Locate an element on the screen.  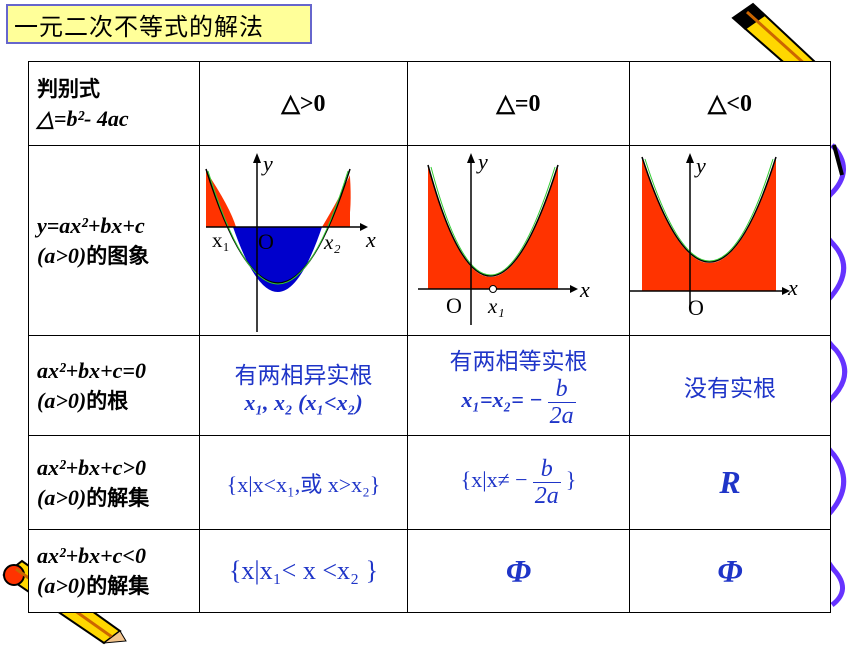
greater-solution-two-roots: {x|x<x₁,或 x>x₂} is located at coordinates (303, 482).